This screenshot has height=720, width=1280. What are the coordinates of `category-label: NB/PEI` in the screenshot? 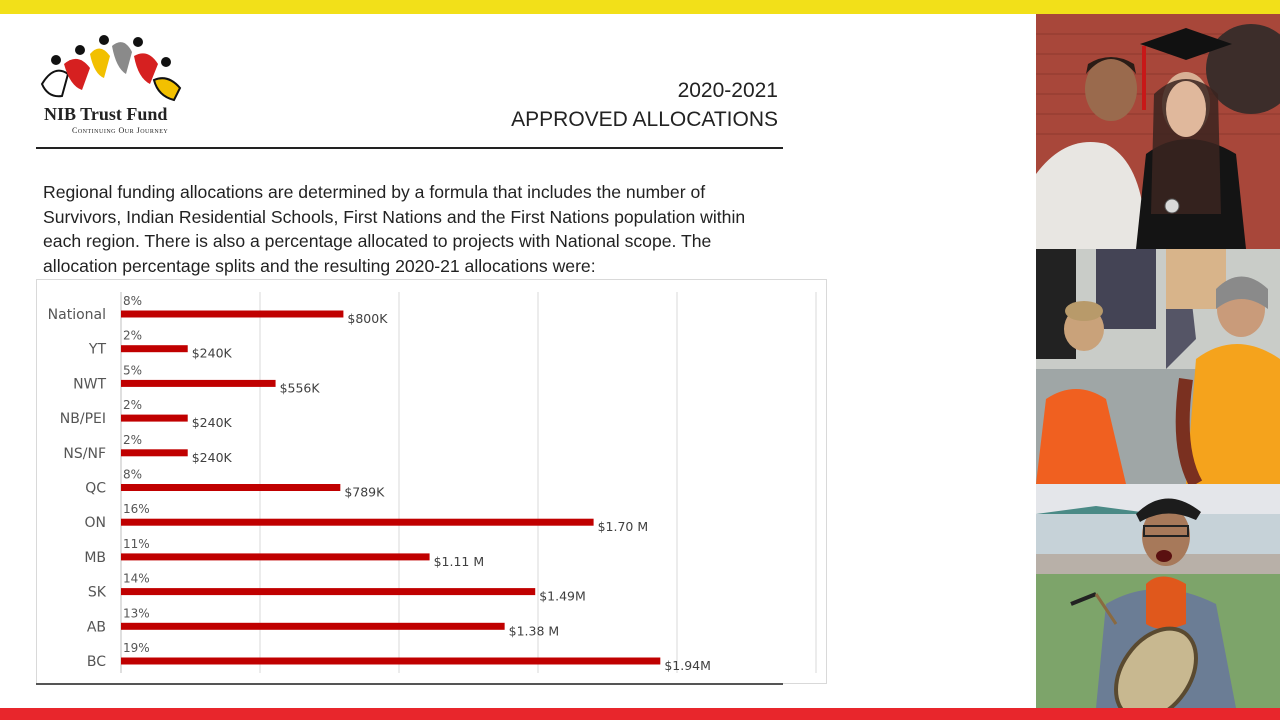 It's located at (83, 419).